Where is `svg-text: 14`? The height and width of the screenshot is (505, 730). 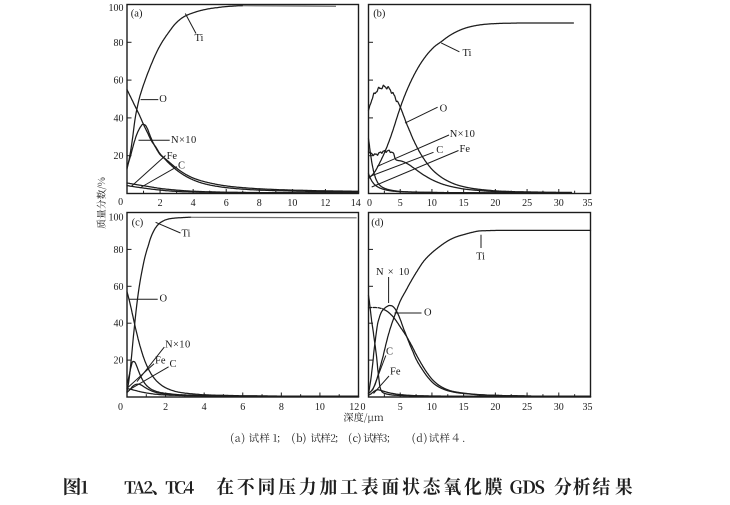
svg-text: 14 is located at coordinates (356, 203).